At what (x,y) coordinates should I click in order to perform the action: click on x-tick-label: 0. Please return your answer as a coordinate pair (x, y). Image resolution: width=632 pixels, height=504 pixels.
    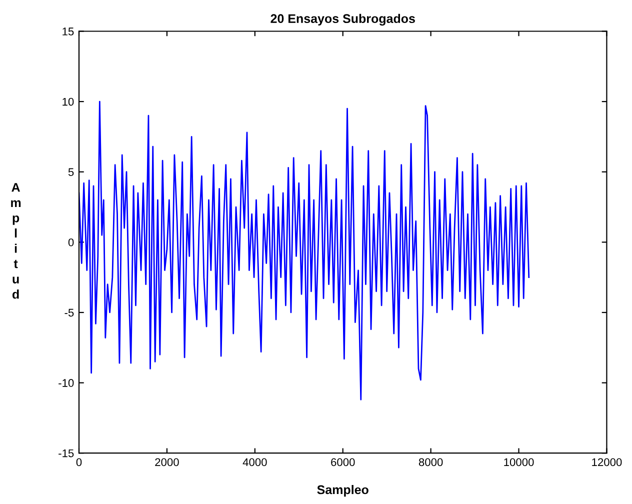
    Looking at the image, I should click on (79, 462).